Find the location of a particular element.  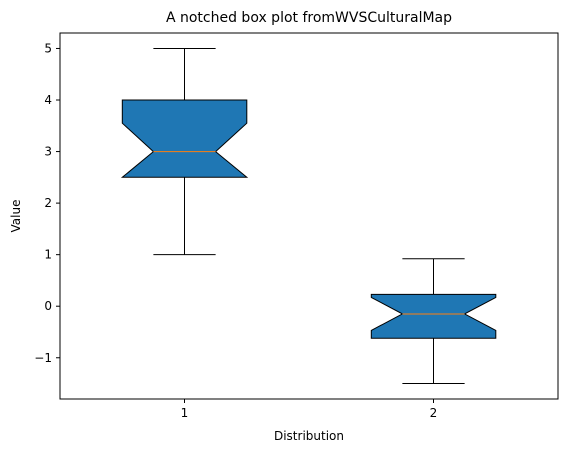

y-tick-label: −1 is located at coordinates (43, 358).